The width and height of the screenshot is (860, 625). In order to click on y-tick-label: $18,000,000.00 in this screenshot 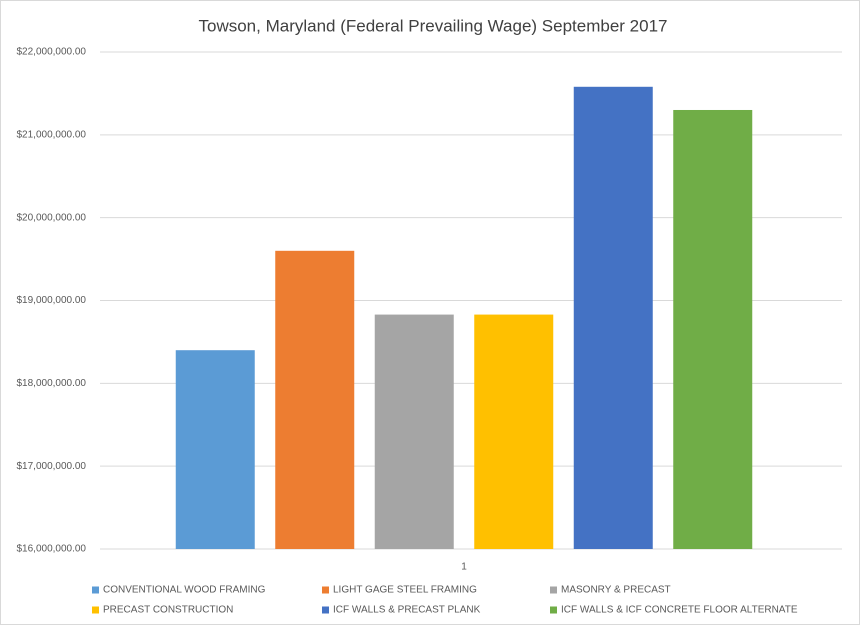, I will do `click(51, 383)`.